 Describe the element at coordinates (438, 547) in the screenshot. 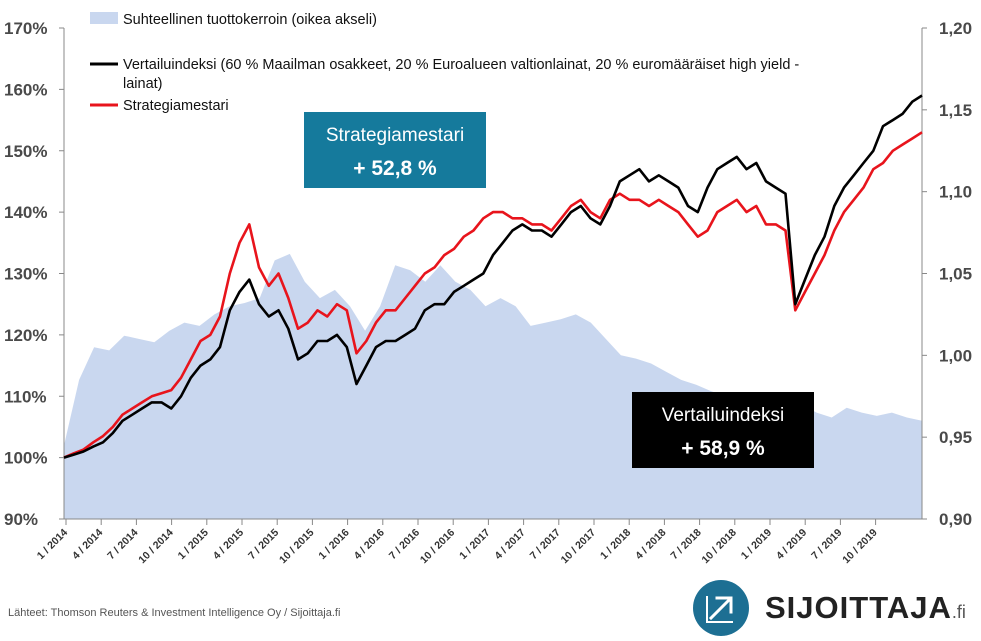

I see `x-tick-label: 10 / 2016` at that location.